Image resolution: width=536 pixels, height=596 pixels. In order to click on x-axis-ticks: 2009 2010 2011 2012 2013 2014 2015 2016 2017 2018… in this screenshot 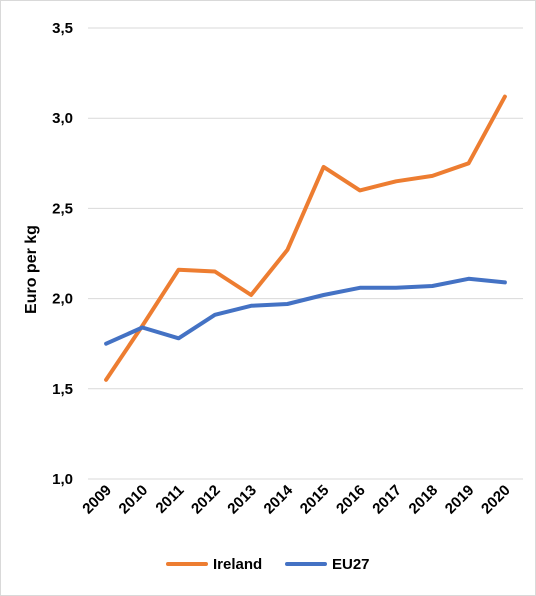, I will do `click(296, 499)`.